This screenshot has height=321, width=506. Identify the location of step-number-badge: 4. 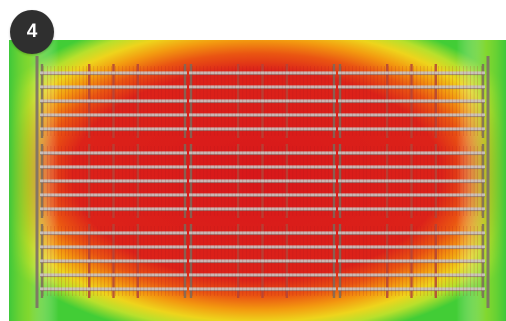
(32, 32).